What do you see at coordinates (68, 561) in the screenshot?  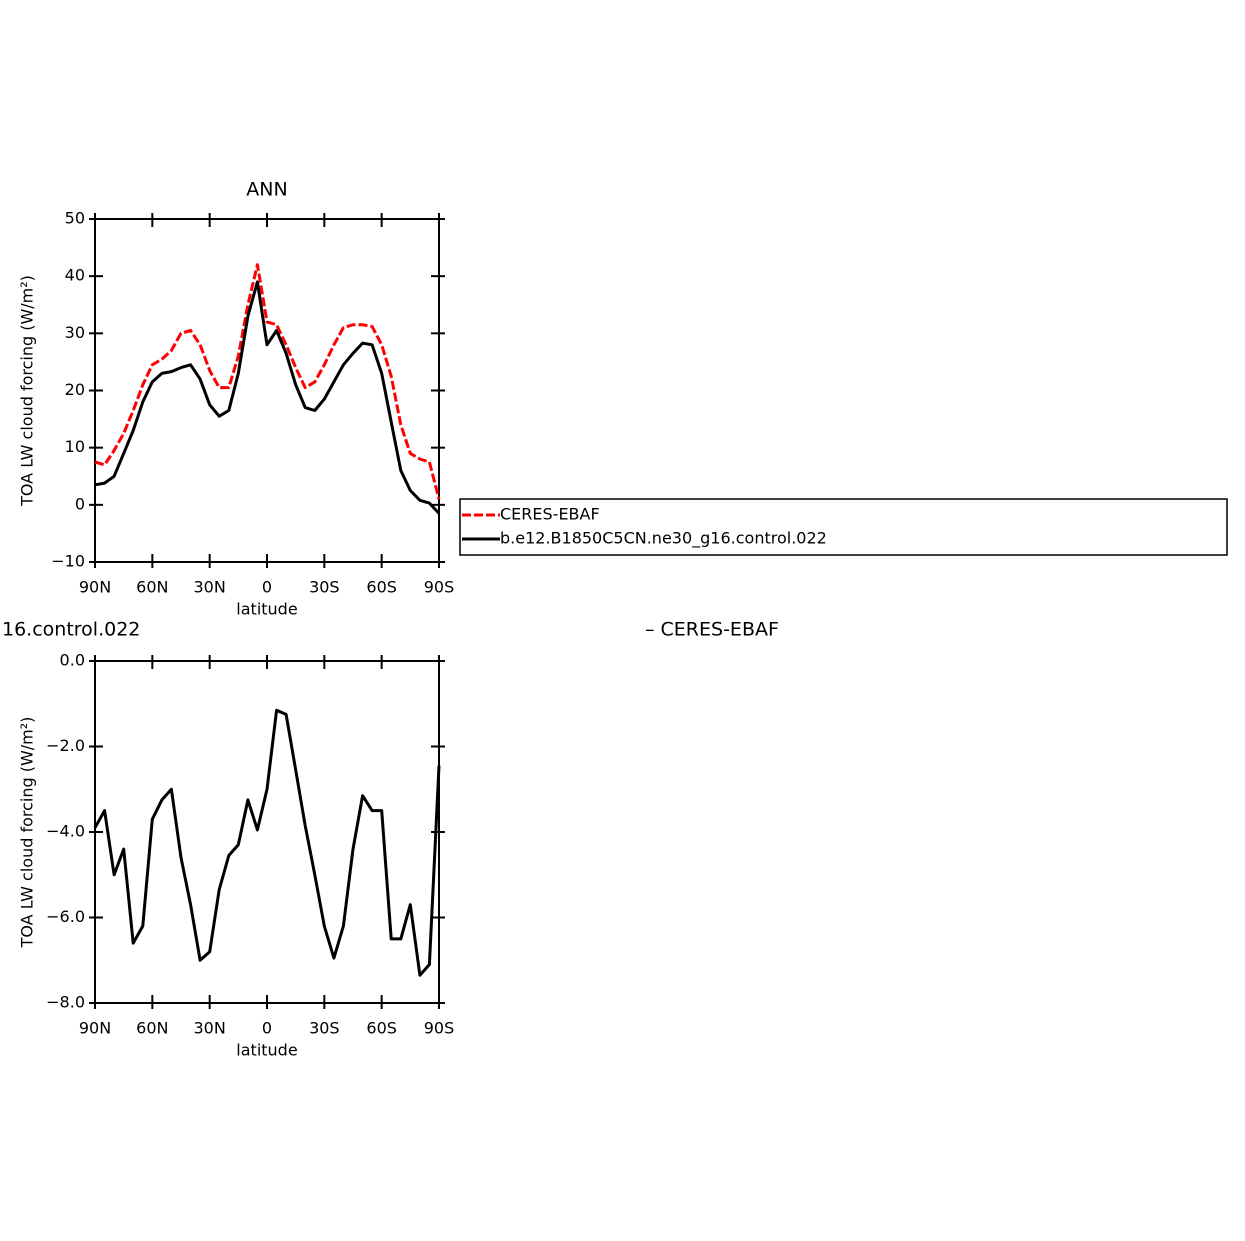 I see `y-tick-label: −10` at bounding box center [68, 561].